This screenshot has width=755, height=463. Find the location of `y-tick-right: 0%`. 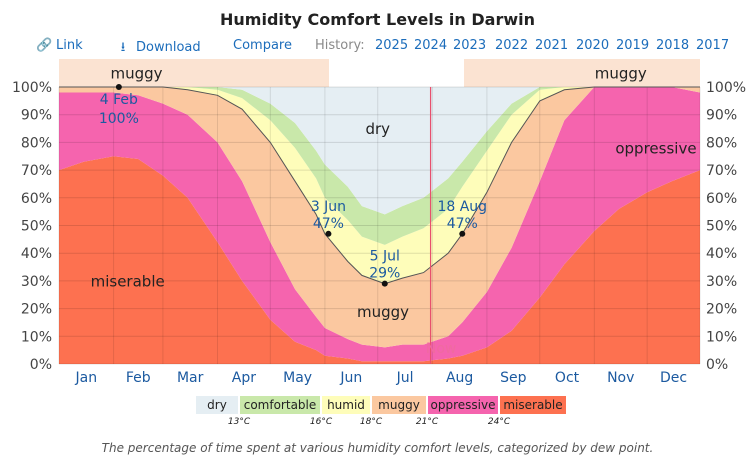

y-tick-right: 0% is located at coordinates (717, 365).